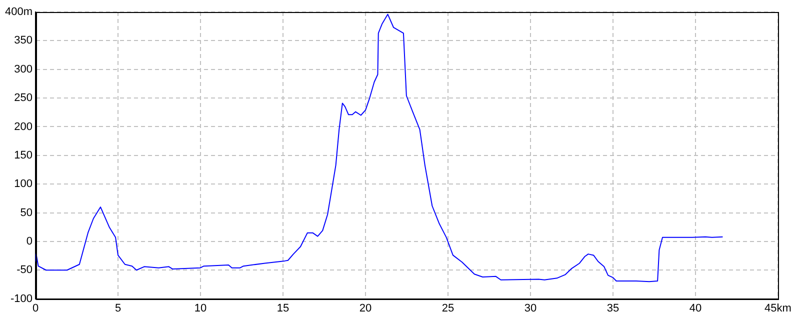 This screenshot has height=320, width=800. Describe the element at coordinates (778, 308) in the screenshot. I see `x-tick-label: 45km` at that location.